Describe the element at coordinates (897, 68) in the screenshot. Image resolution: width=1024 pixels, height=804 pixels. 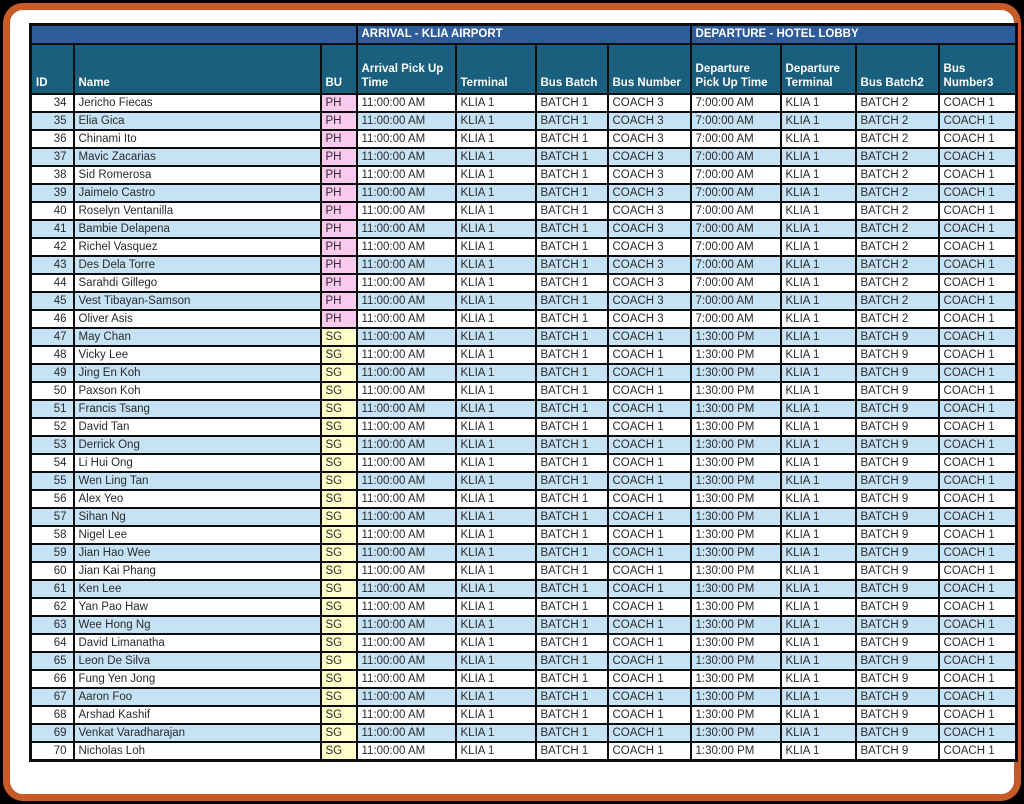
I see `header-bus-batch2: Bus Batch2` at that location.